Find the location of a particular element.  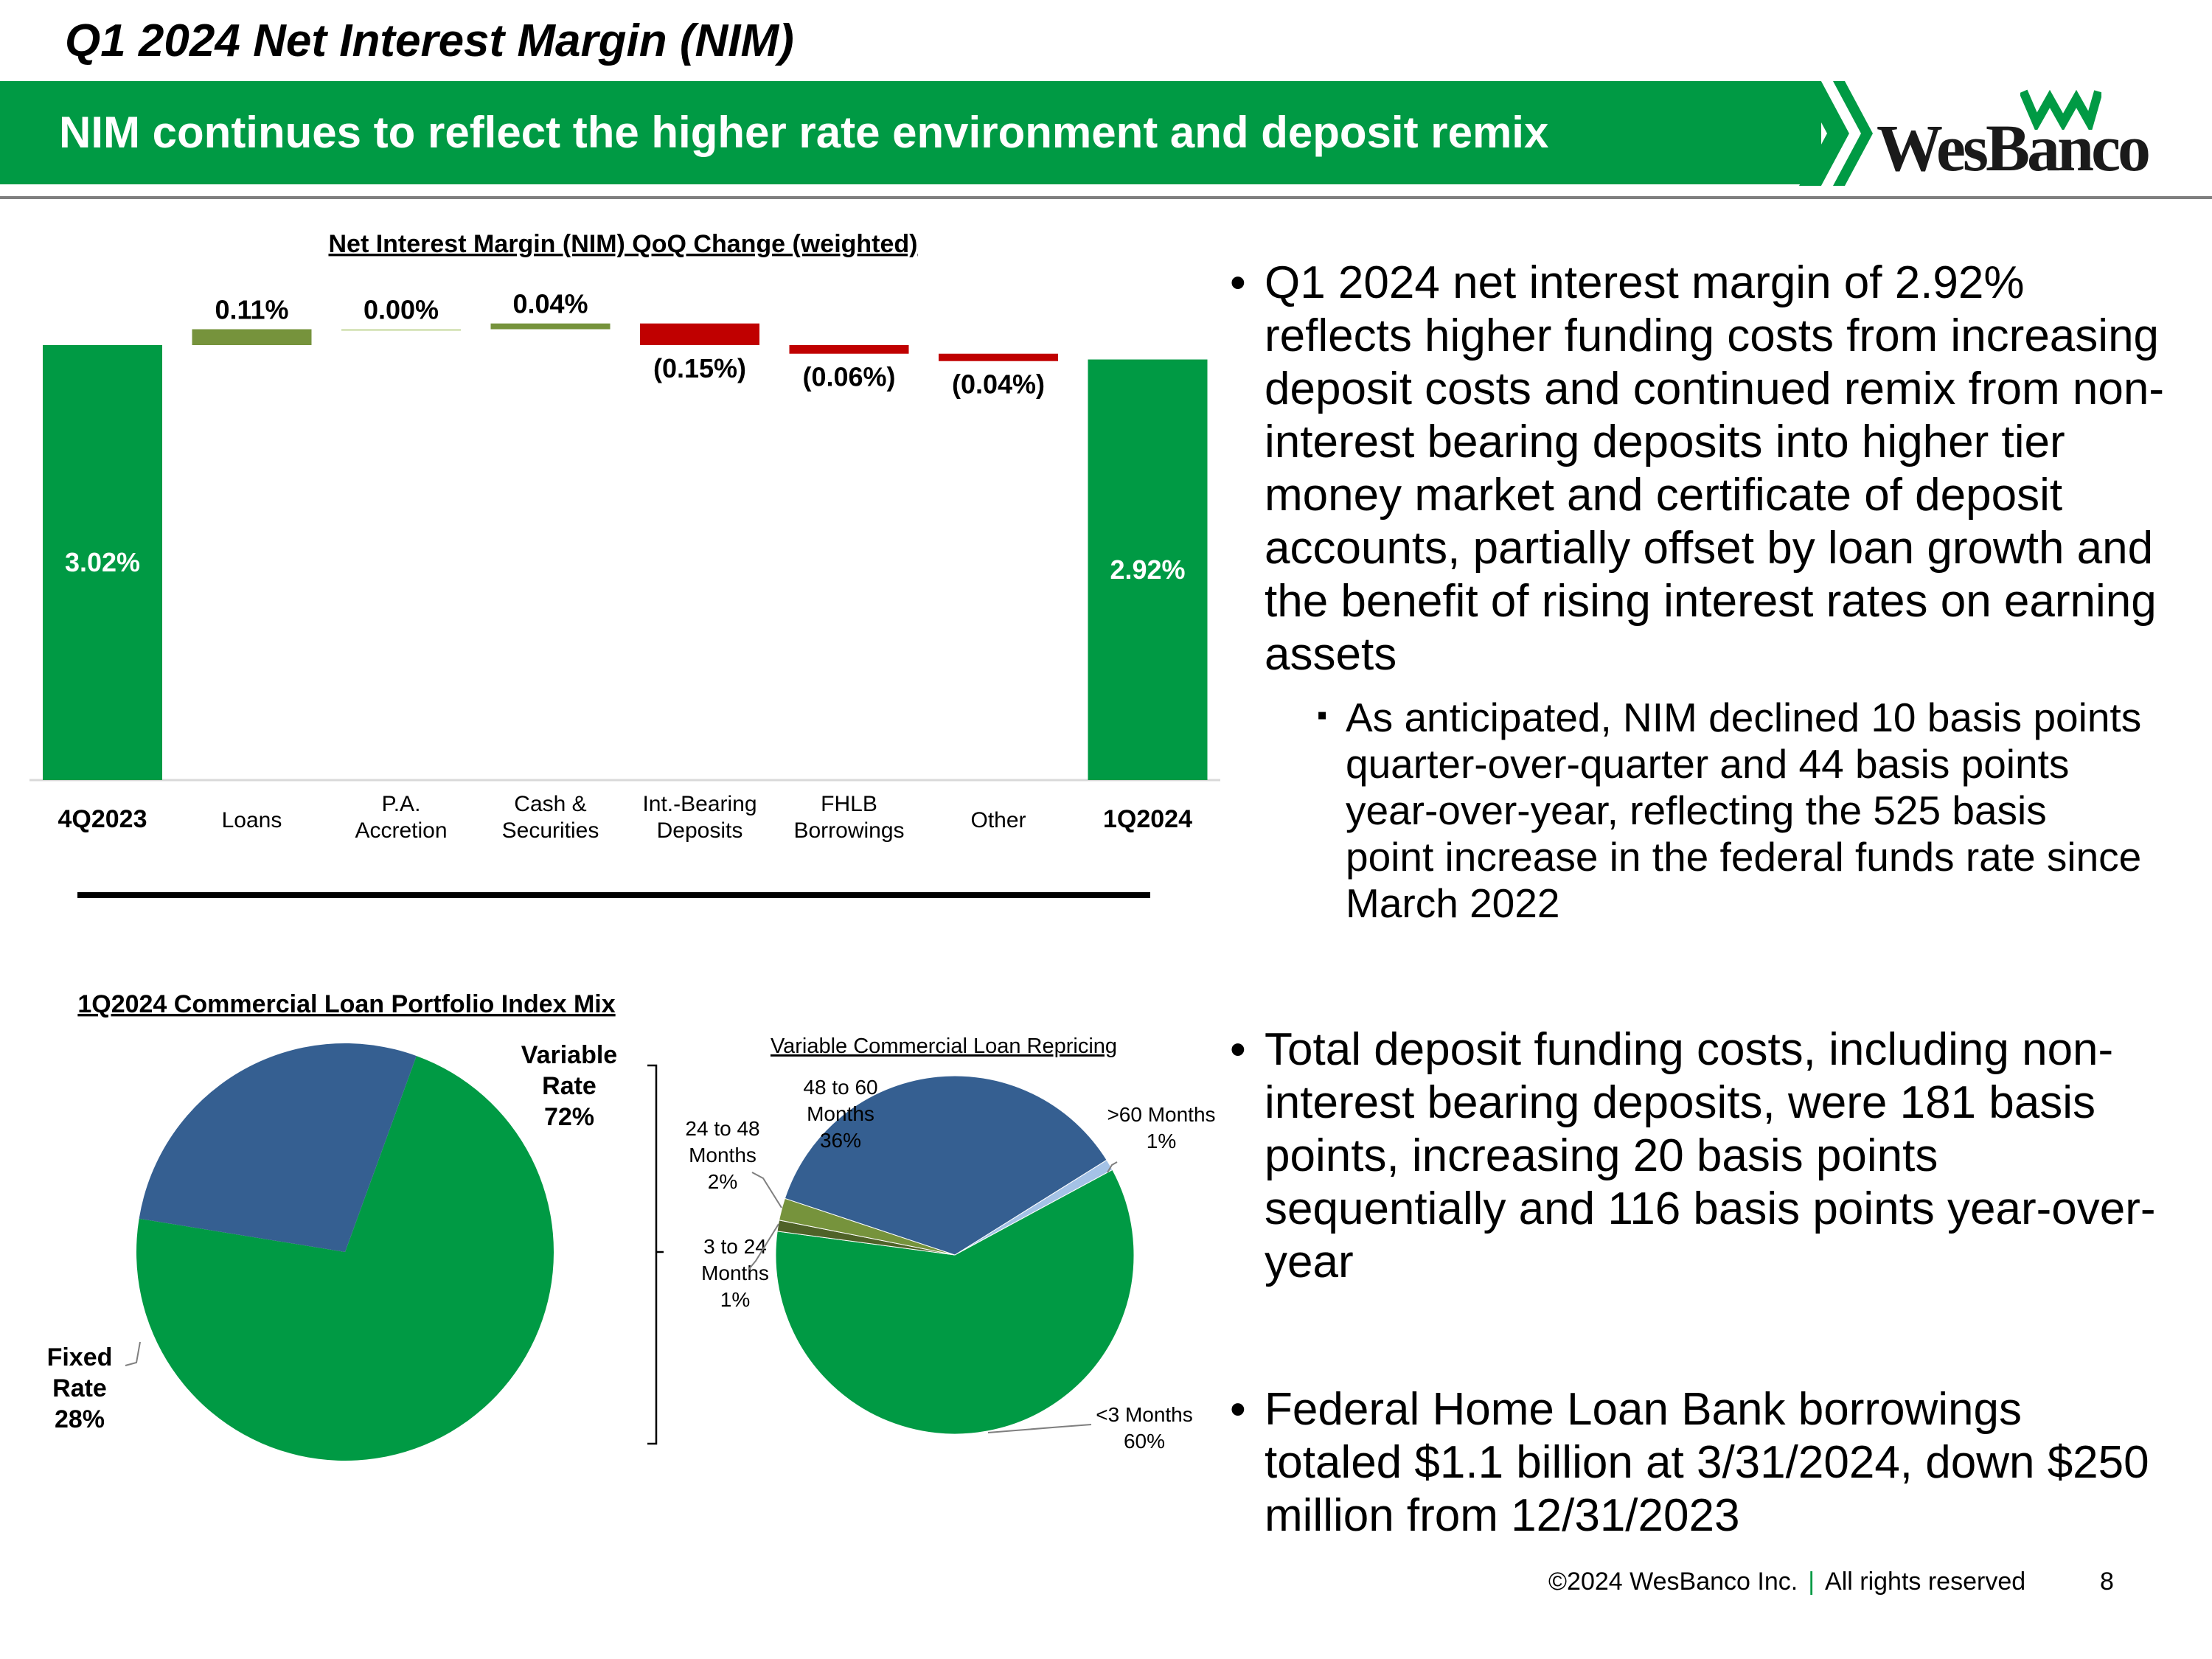

waterfall-category-label: FHLB Borrowings is located at coordinates (848, 817).